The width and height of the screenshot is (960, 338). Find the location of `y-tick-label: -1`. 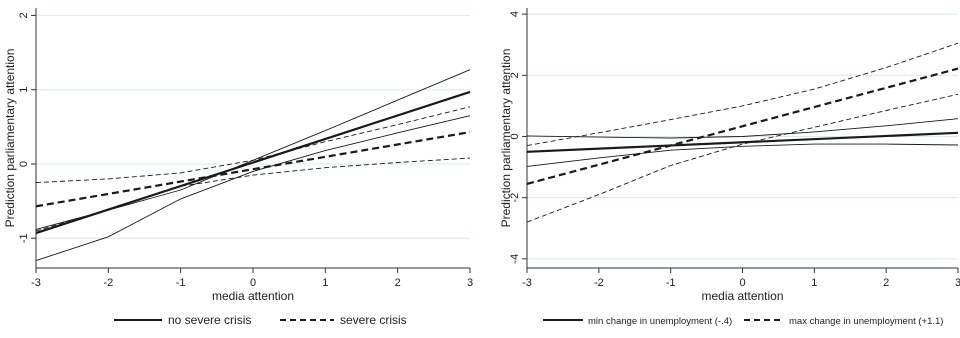

y-tick-label: -1 is located at coordinates (24, 238).